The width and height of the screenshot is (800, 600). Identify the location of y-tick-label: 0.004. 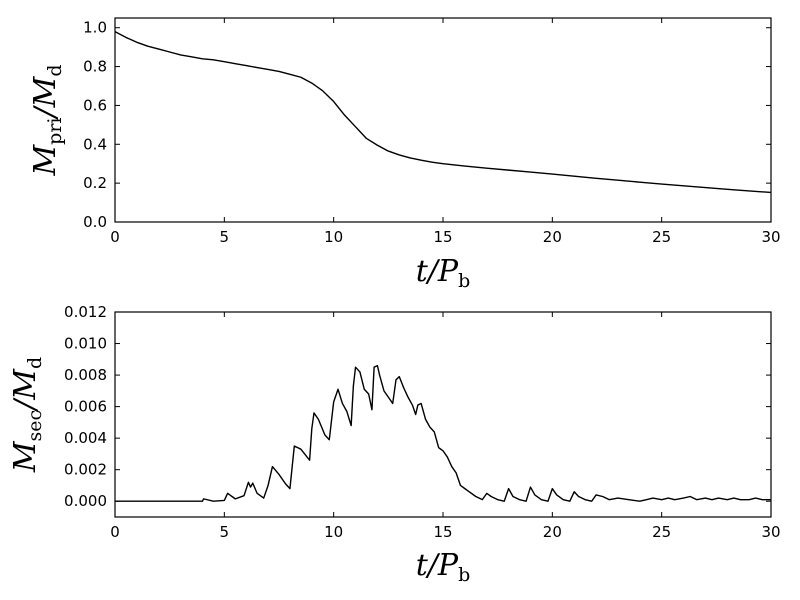
(85, 438).